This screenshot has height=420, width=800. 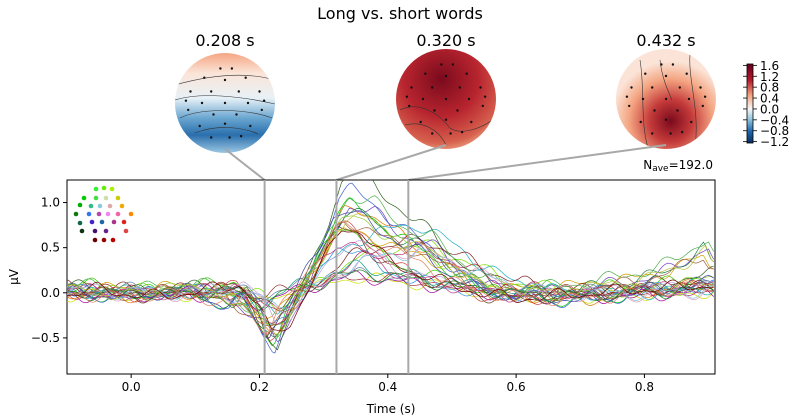 I want to click on chart-title: Long vs. short words, so click(x=400, y=13).